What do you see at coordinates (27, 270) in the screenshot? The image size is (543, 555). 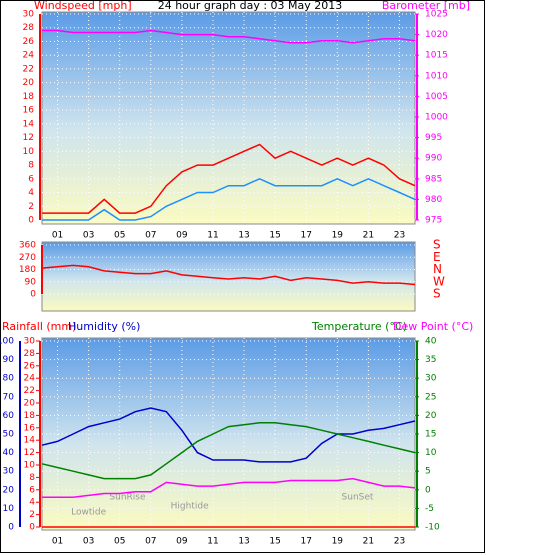 I see `y-tick-label: 180` at bounding box center [27, 270].